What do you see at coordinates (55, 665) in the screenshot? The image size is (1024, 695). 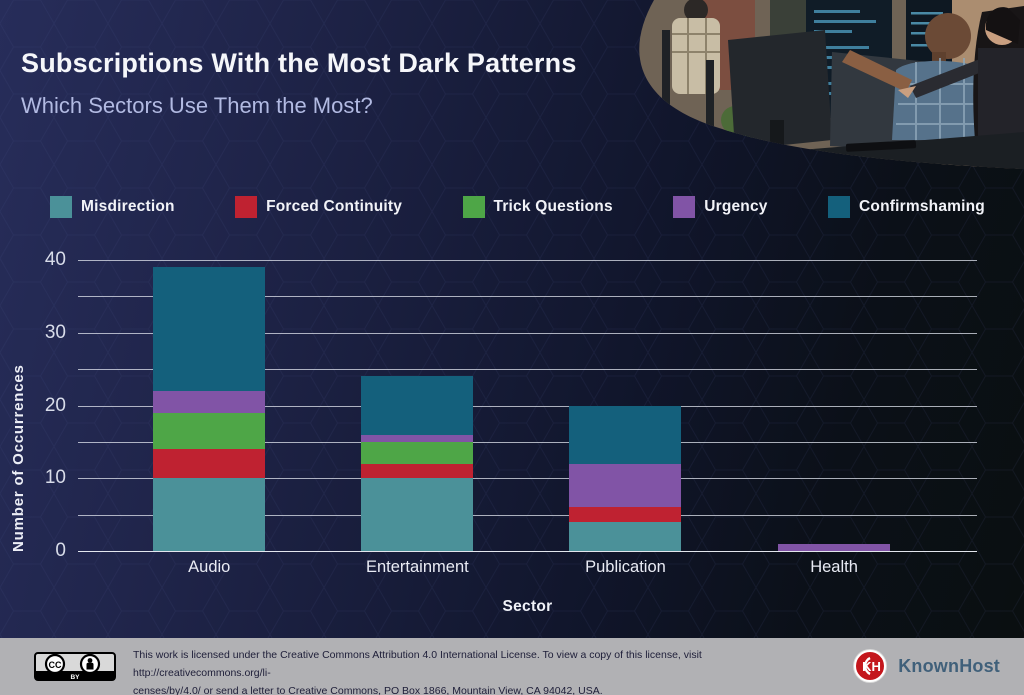 I see `cc-circle-text: CC` at bounding box center [55, 665].